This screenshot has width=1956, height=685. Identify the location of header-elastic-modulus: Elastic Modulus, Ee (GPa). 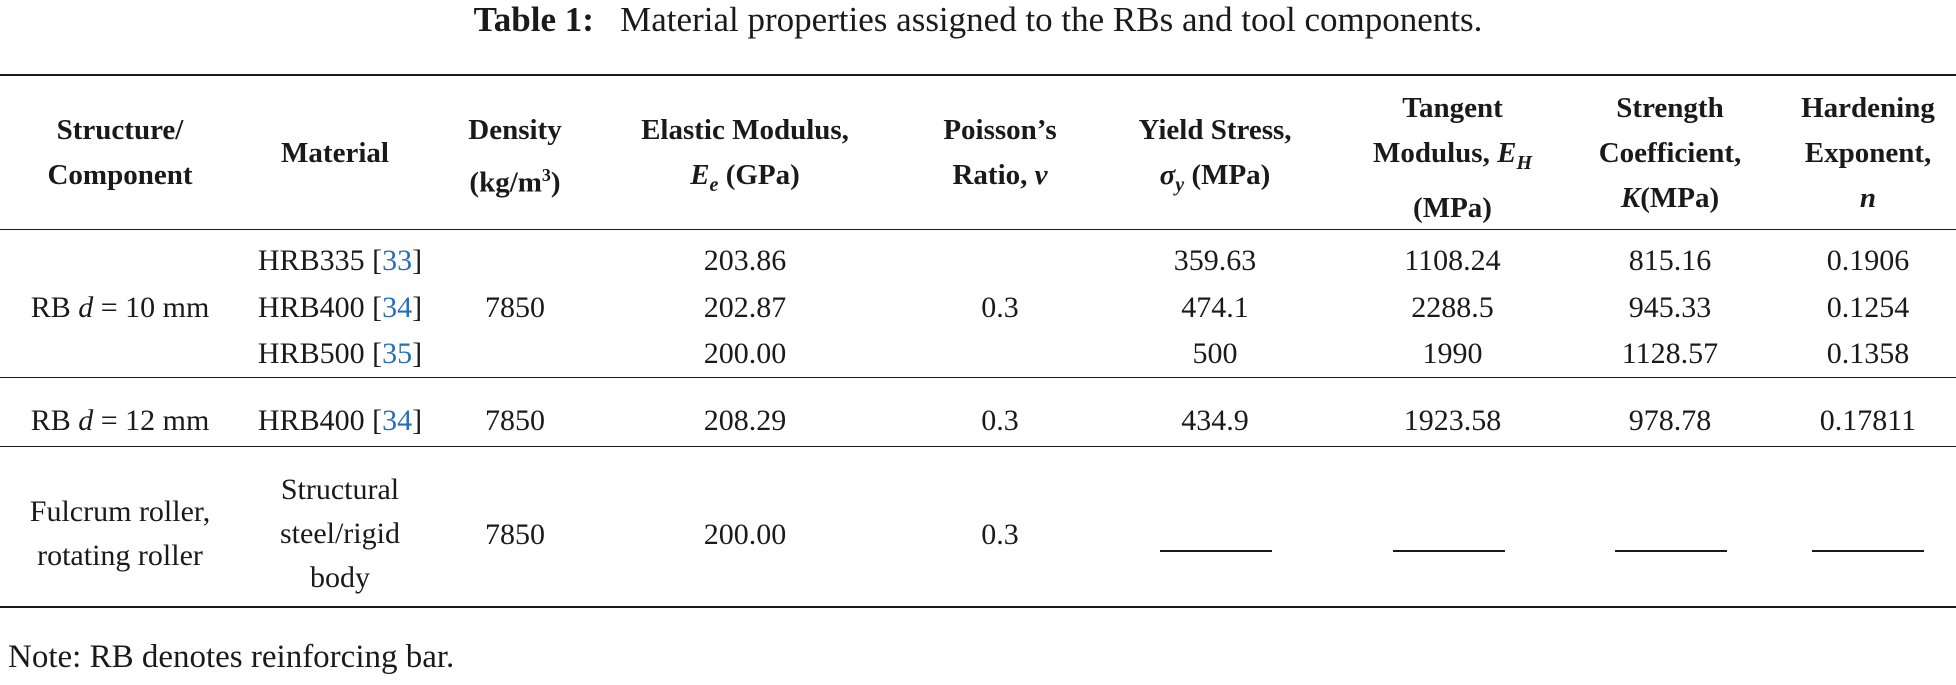
(745, 155).